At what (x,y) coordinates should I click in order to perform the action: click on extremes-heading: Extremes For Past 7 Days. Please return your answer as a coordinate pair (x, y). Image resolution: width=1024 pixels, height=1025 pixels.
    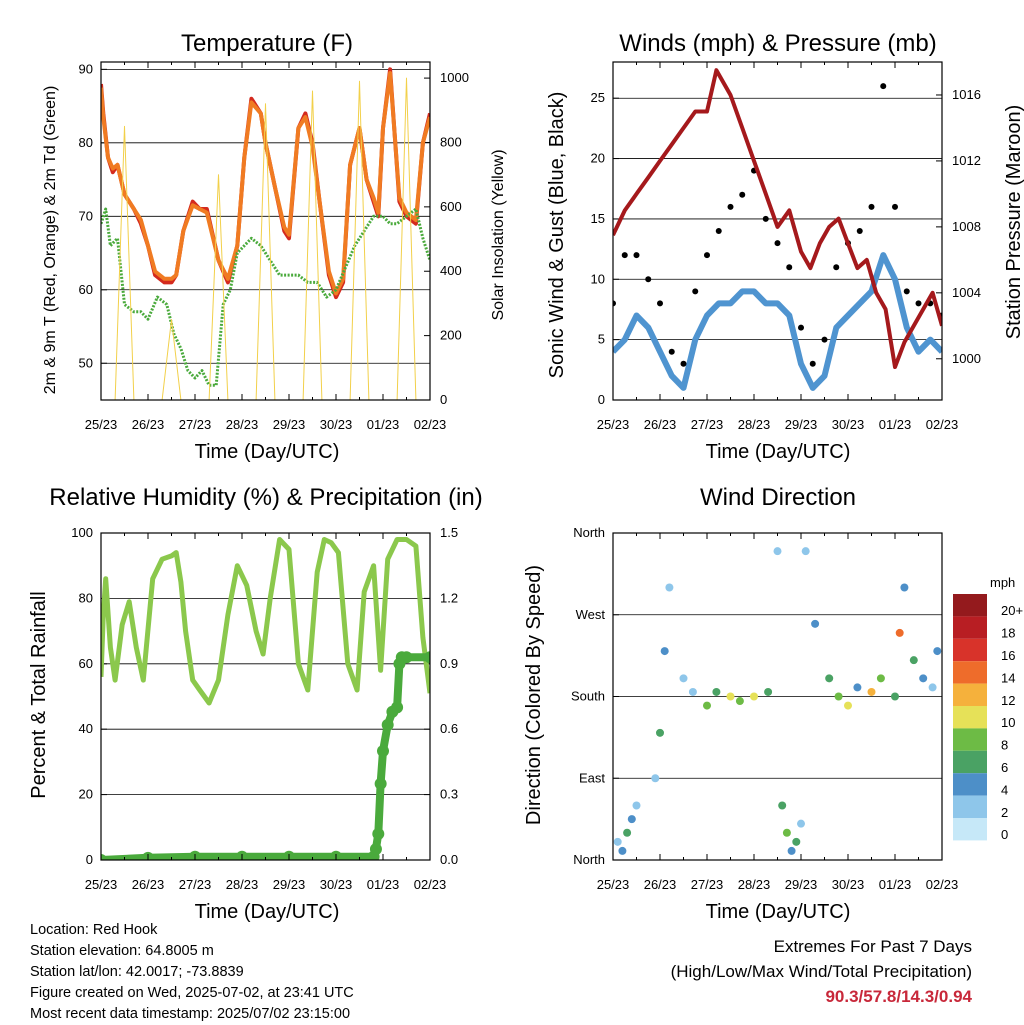
    Looking at the image, I should click on (872, 946).